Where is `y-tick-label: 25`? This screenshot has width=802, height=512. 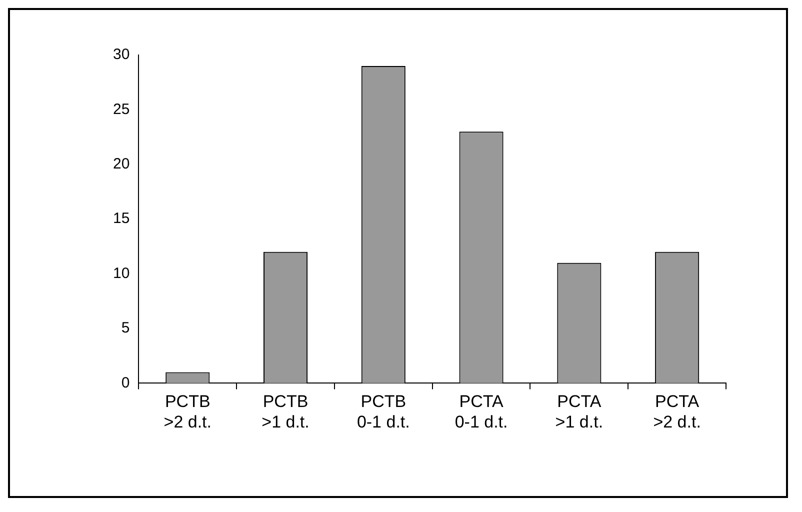 y-tick-label: 25 is located at coordinates (121, 109).